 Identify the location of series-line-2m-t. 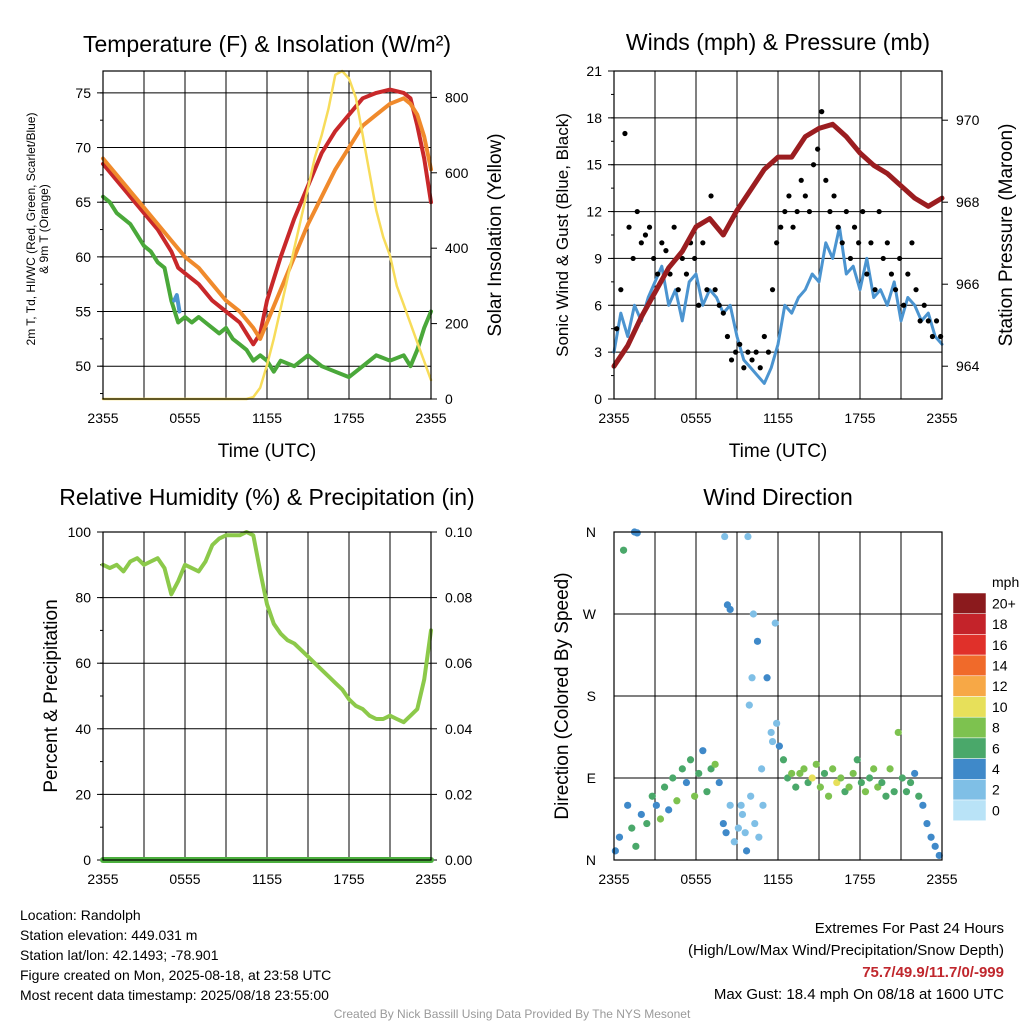
(267, 217).